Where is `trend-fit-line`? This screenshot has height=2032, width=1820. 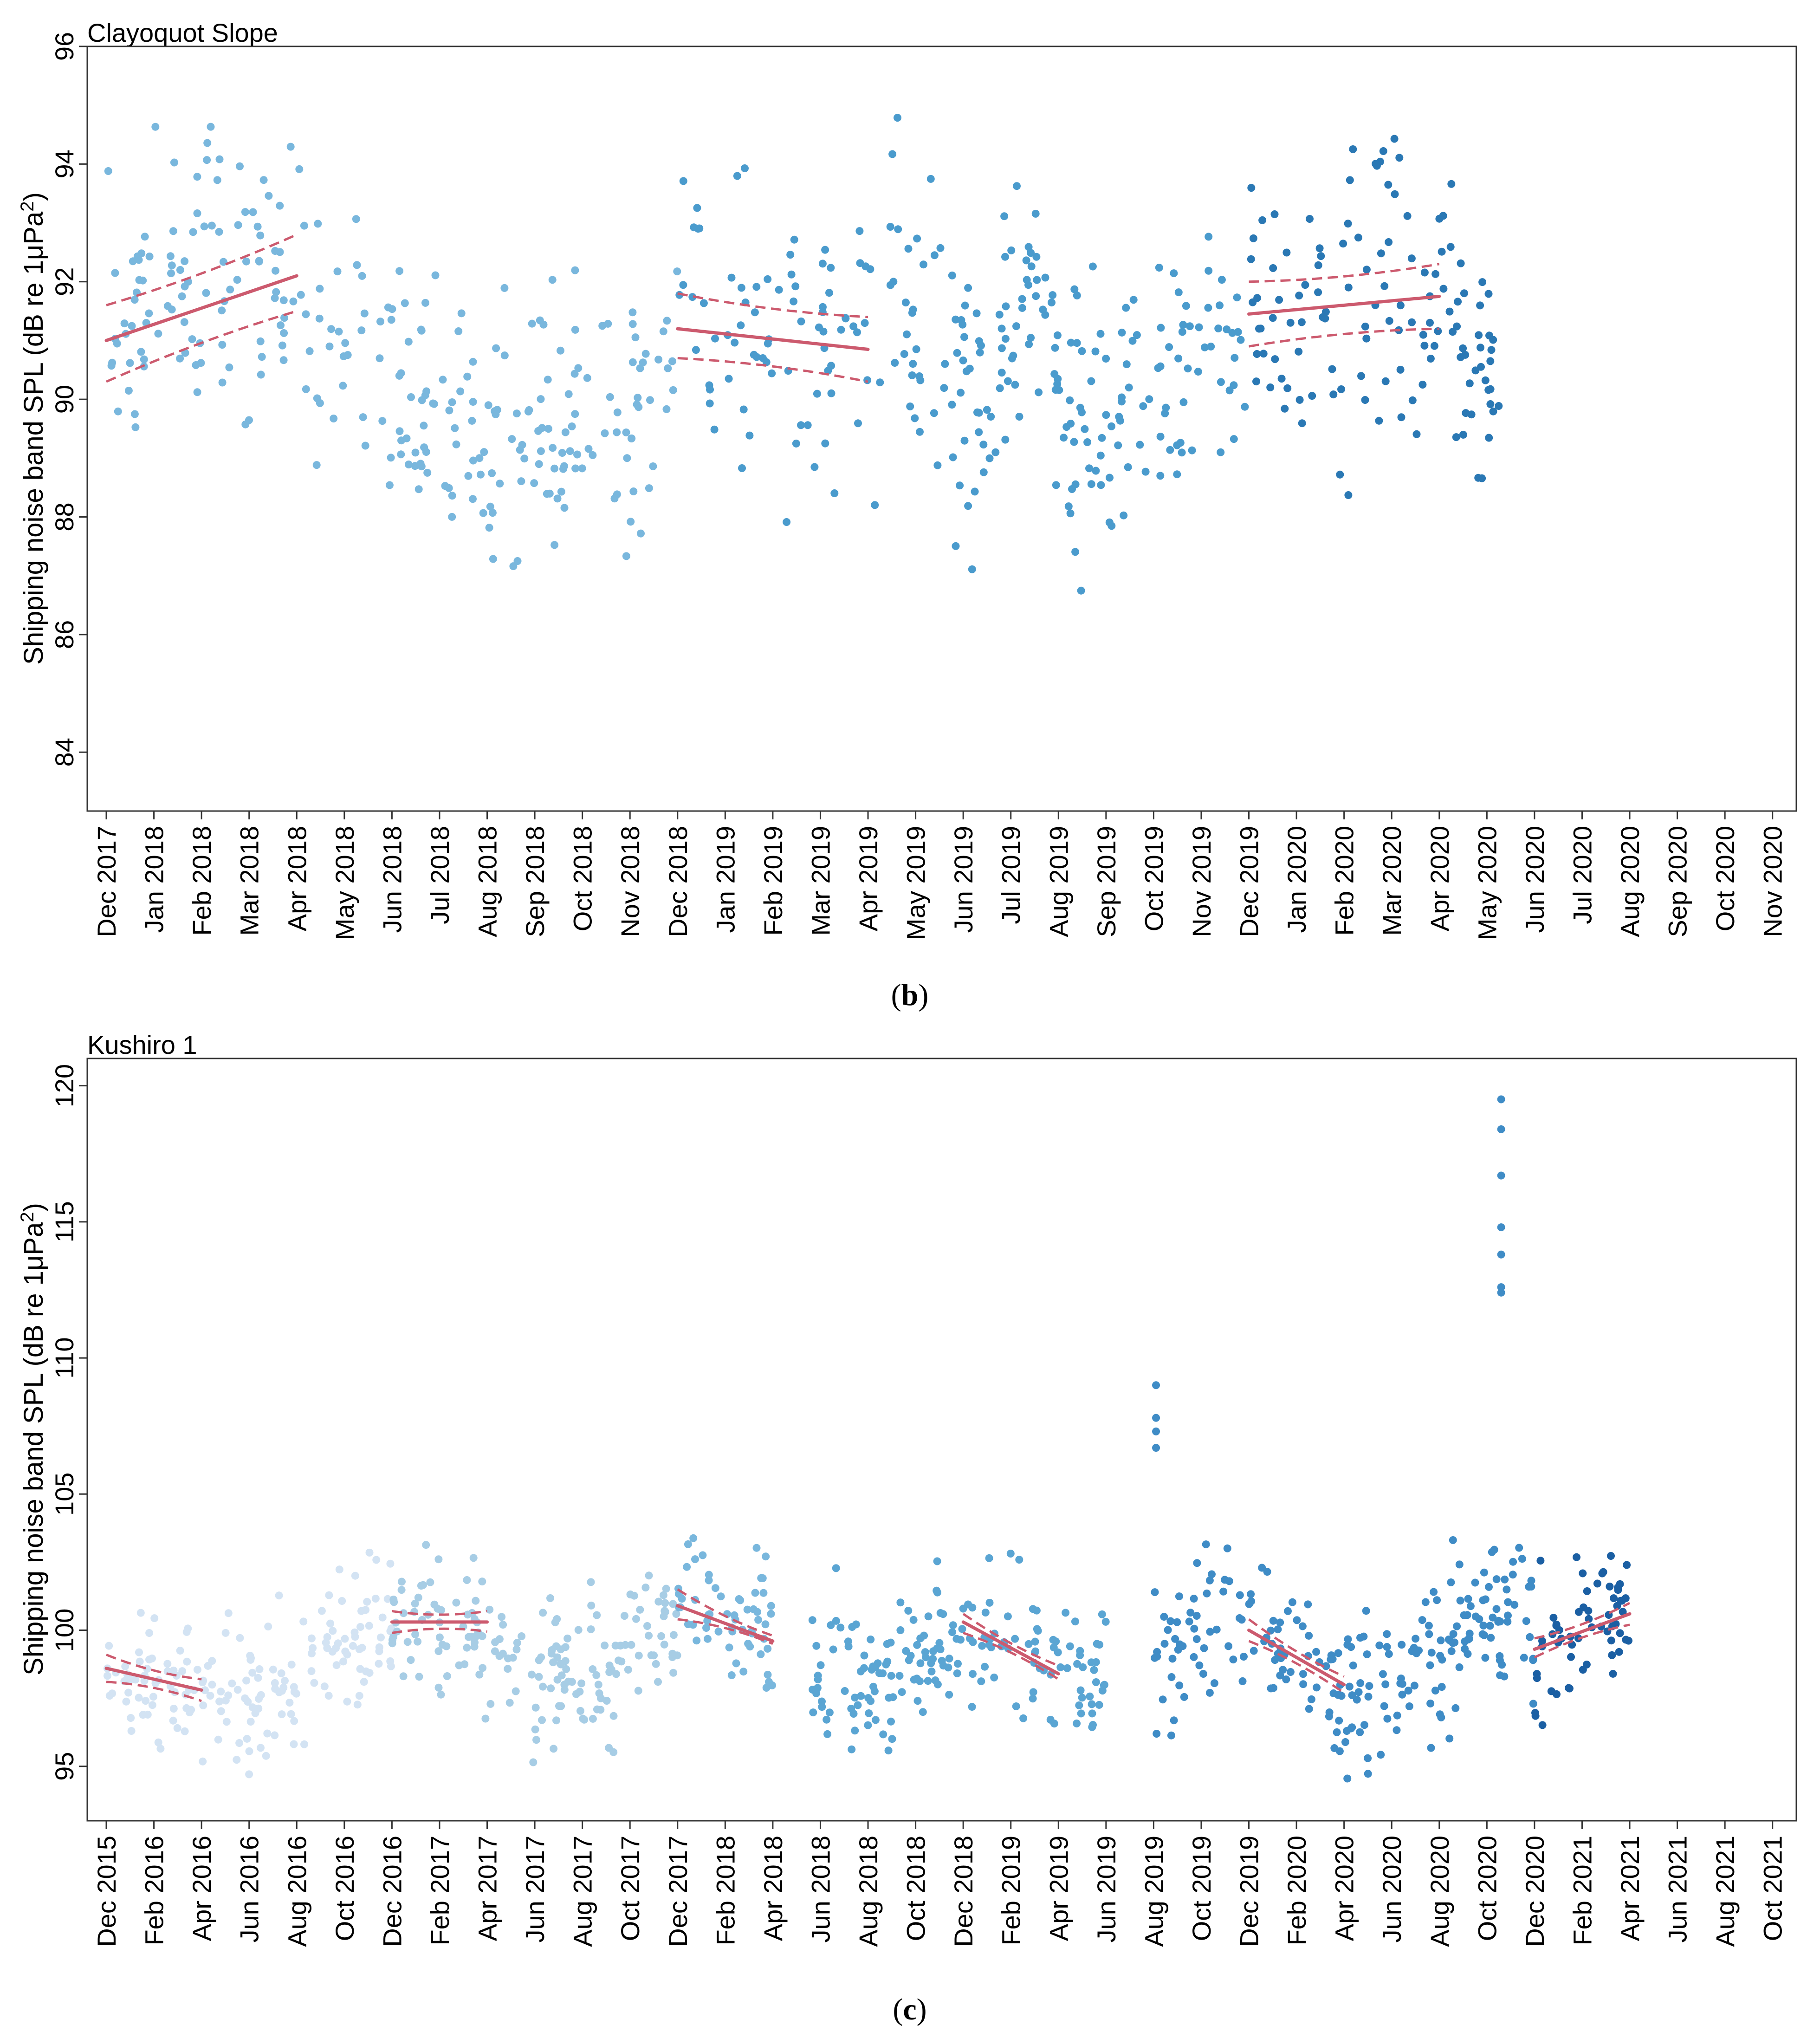
trend-fit-line is located at coordinates (773, 339).